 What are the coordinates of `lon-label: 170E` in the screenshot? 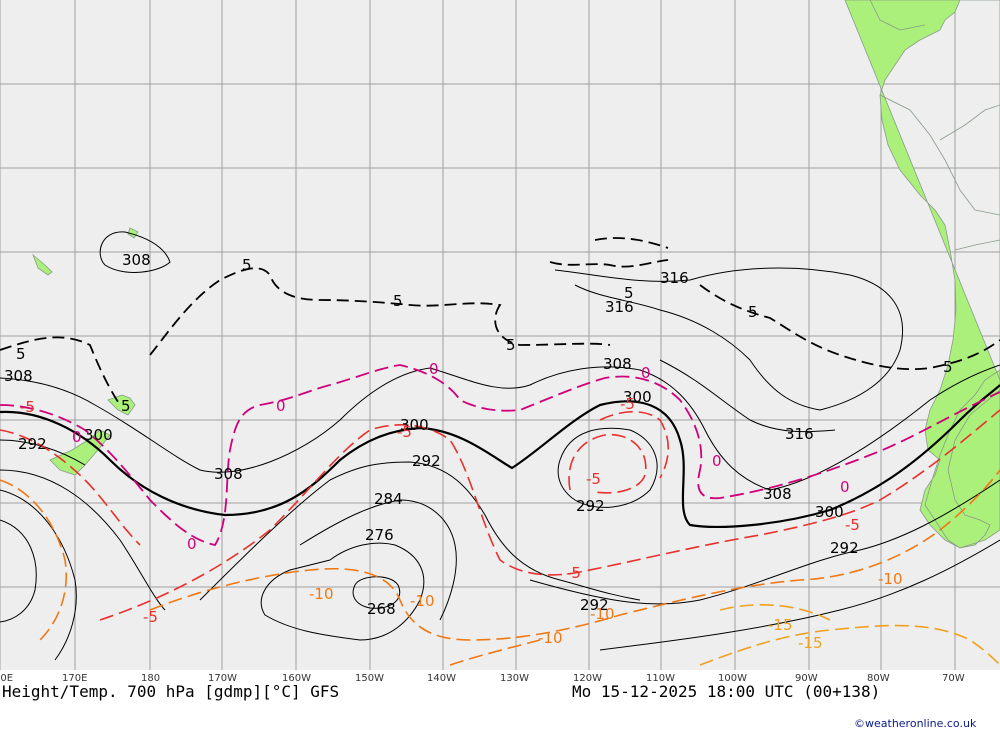 It's located at (74, 678).